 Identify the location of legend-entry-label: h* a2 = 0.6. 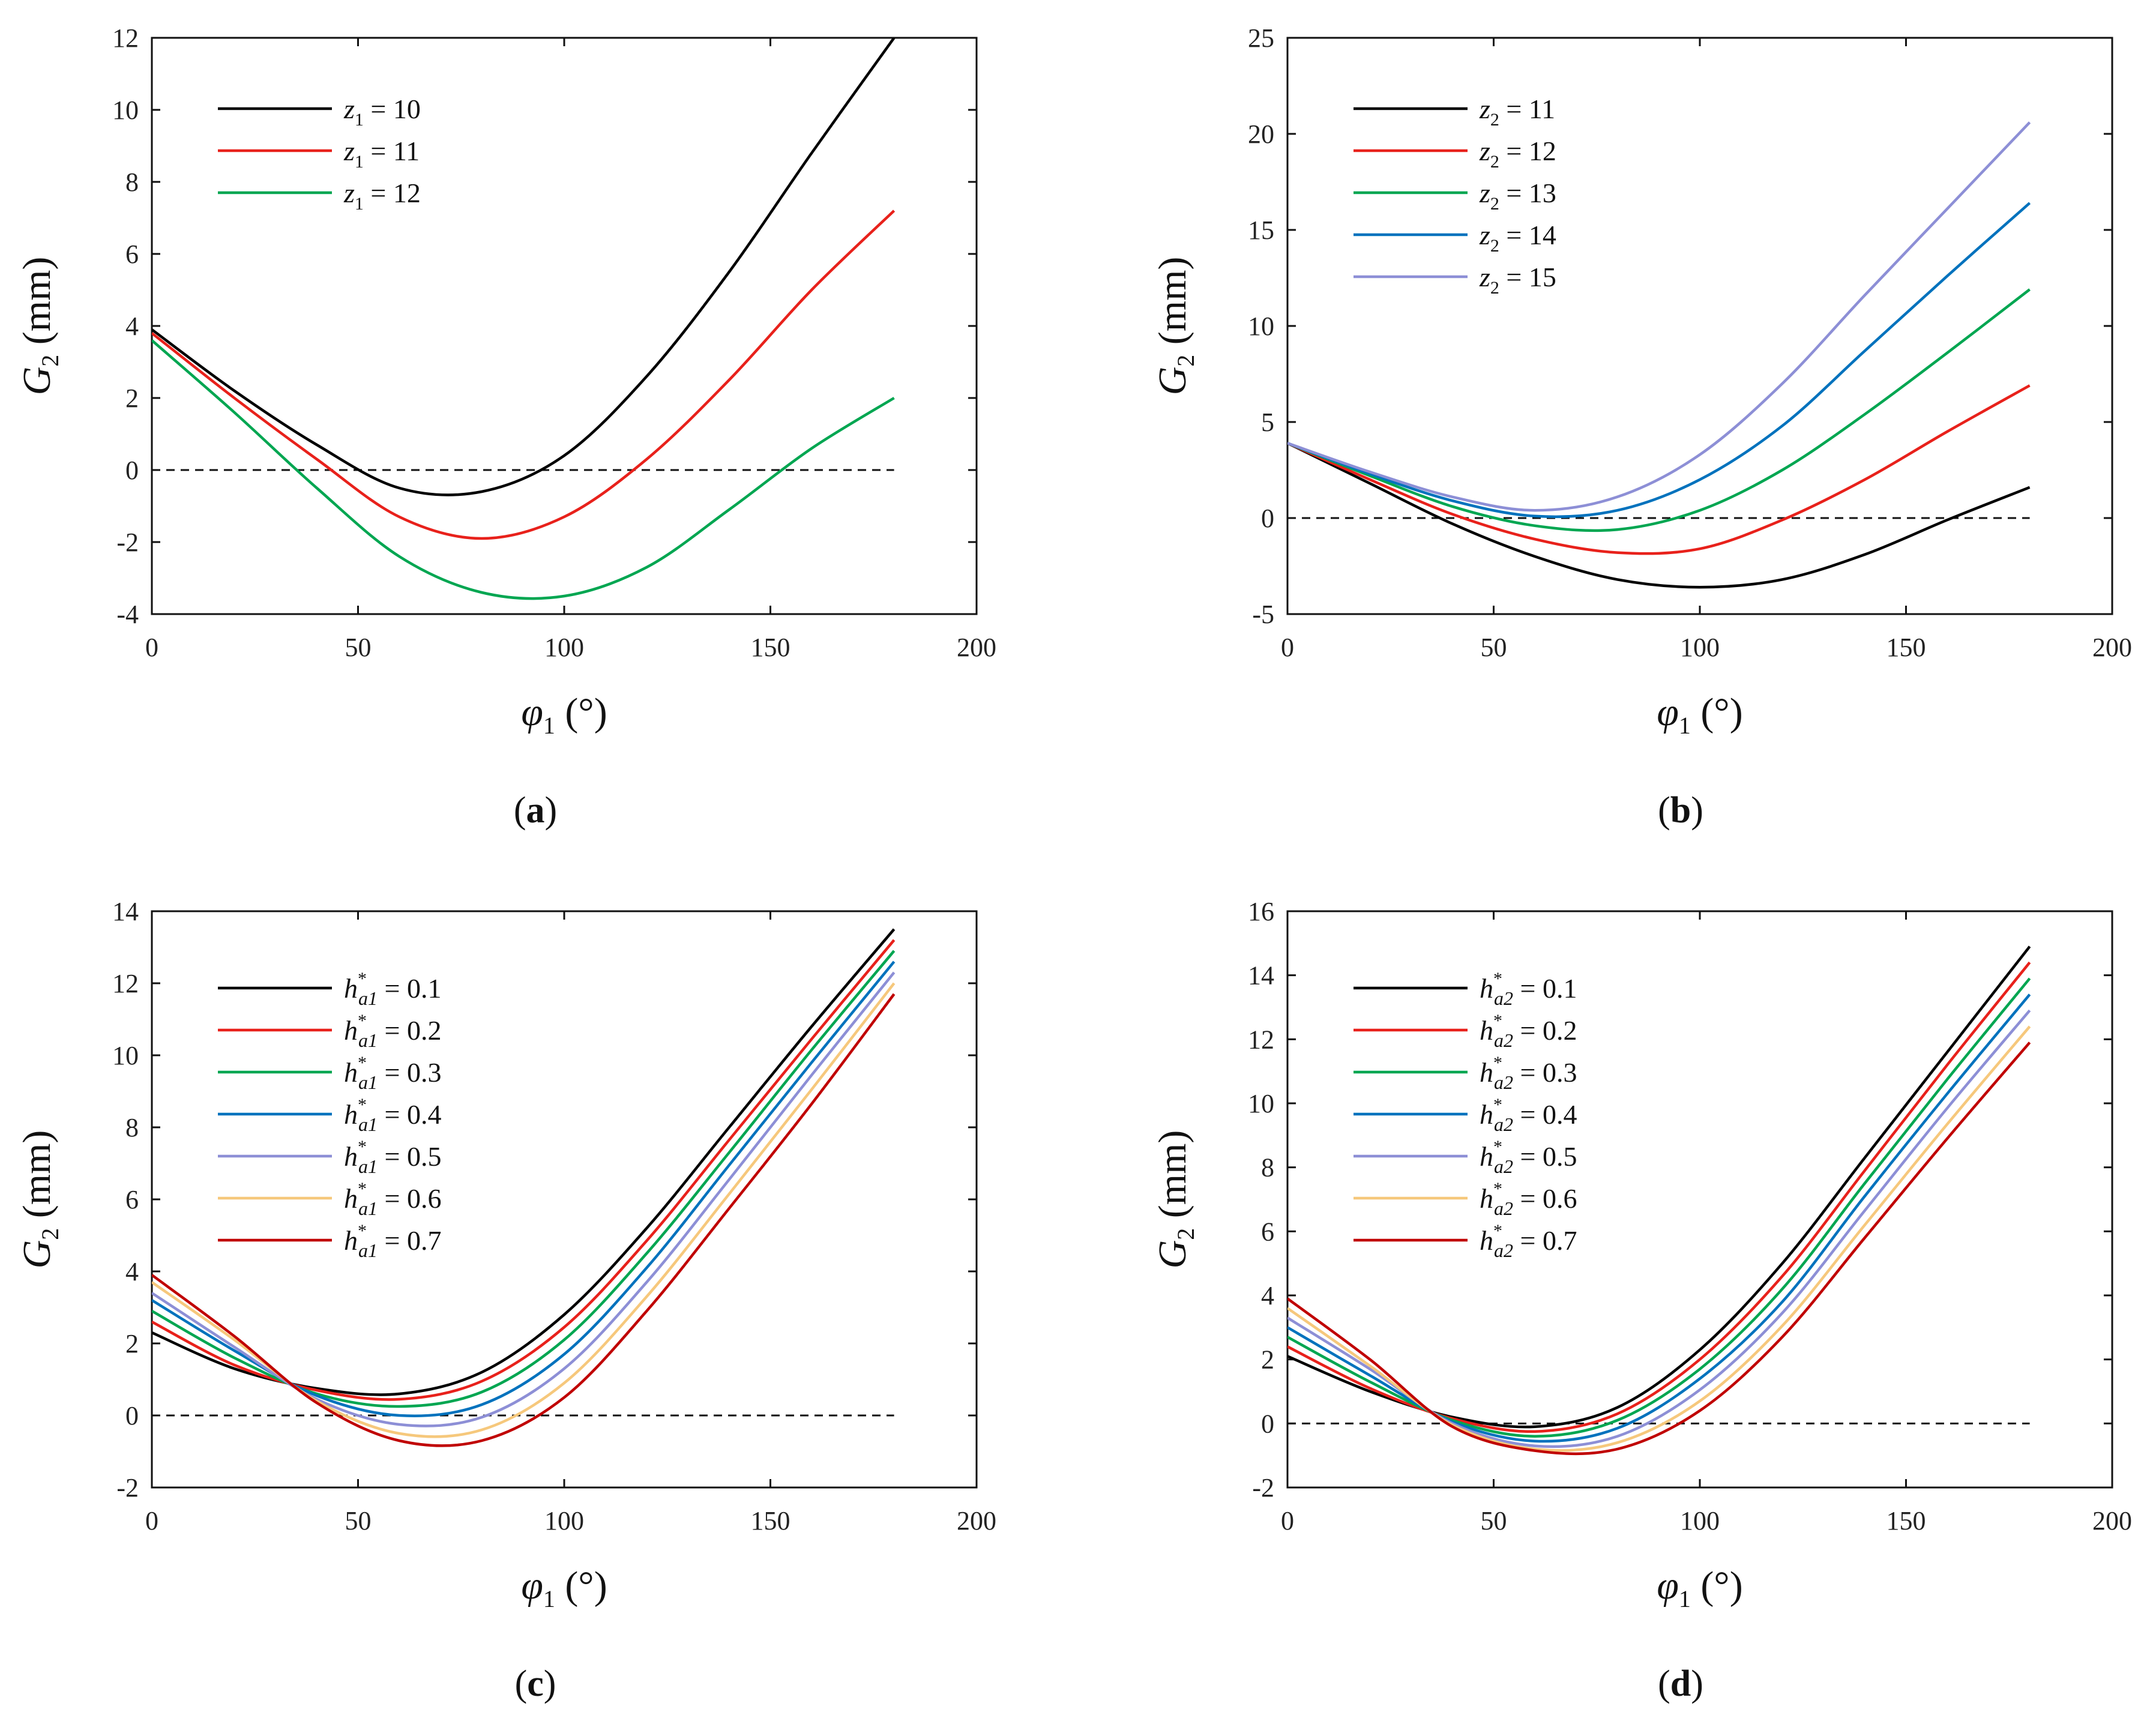
(1528, 1199).